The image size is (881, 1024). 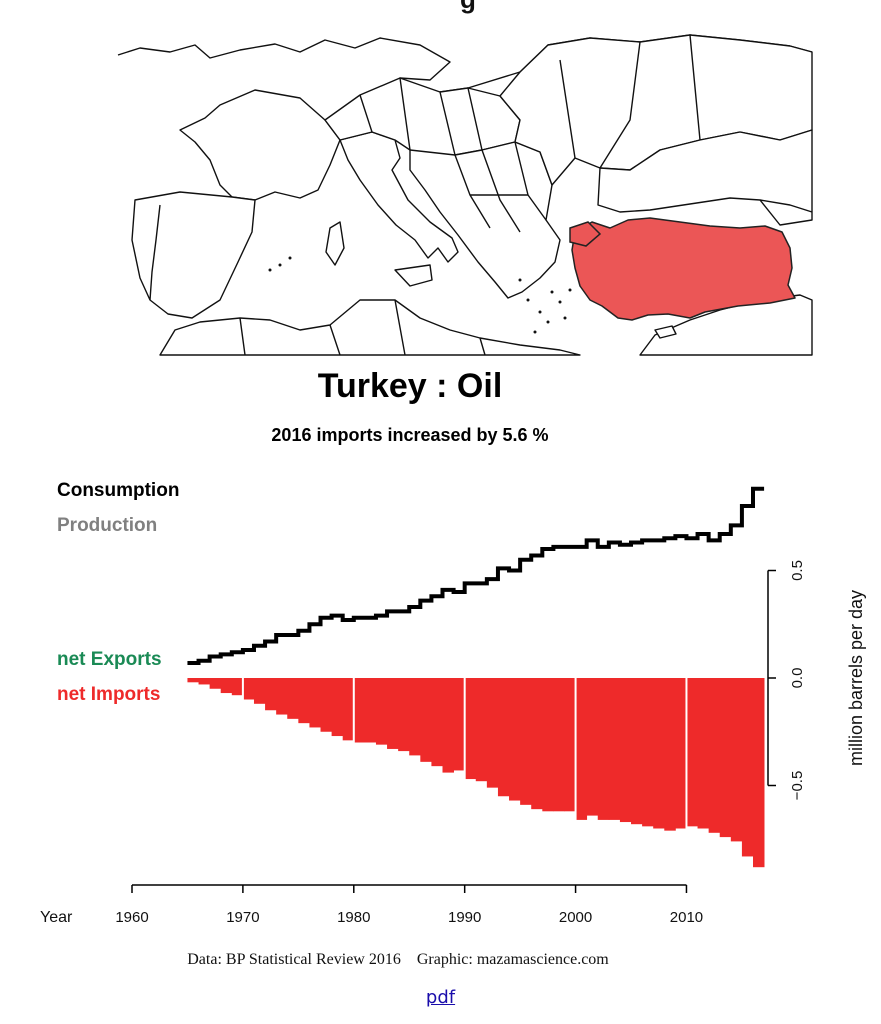 I want to click on net-imports-bars, so click(x=476, y=773).